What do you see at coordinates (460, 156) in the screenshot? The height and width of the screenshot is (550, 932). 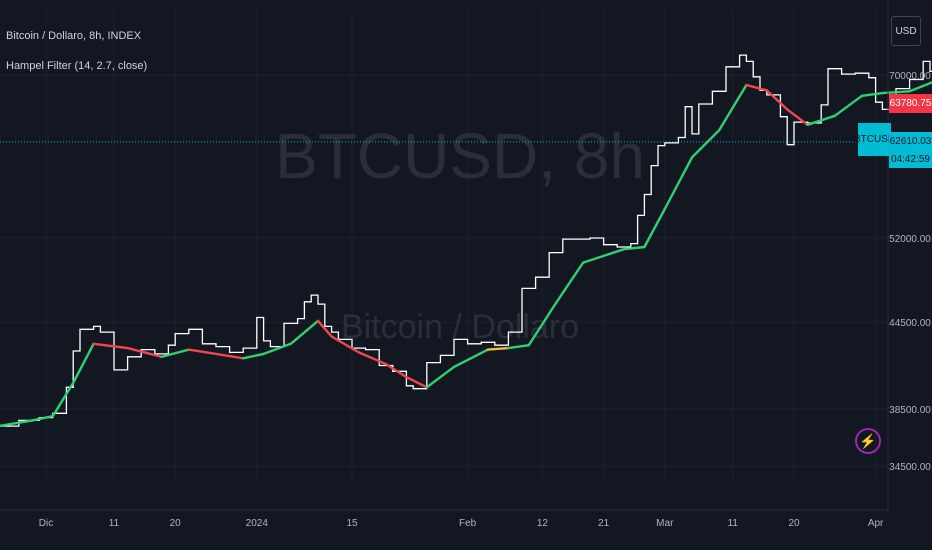 I see `watermark-main-text: BTCUSD, 8h` at bounding box center [460, 156].